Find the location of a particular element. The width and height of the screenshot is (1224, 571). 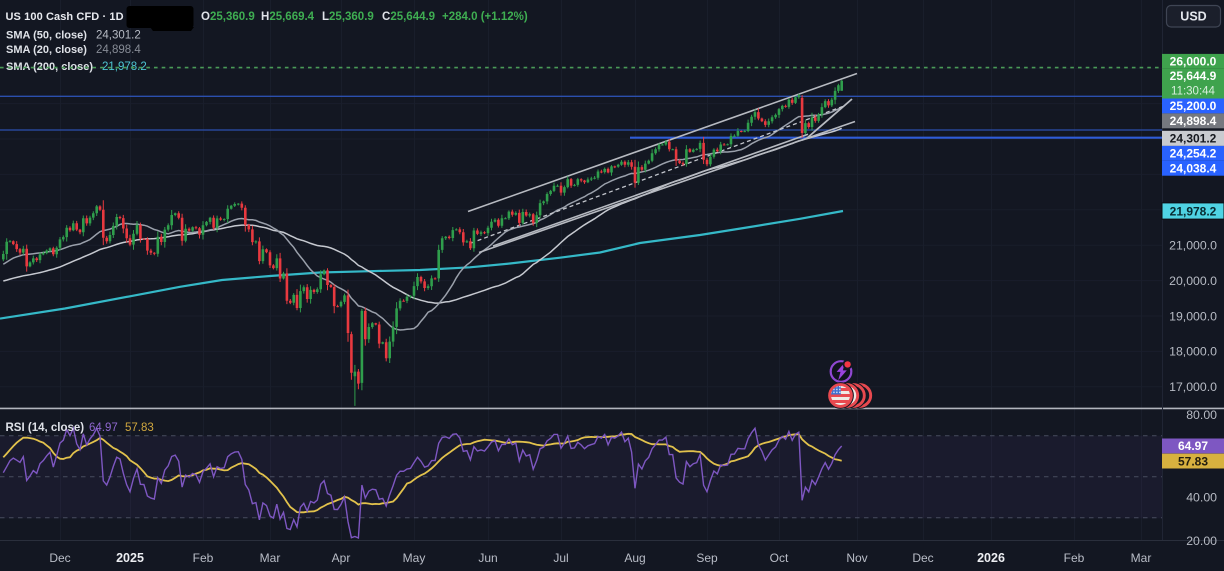

svg-text: Jun is located at coordinates (487, 558).